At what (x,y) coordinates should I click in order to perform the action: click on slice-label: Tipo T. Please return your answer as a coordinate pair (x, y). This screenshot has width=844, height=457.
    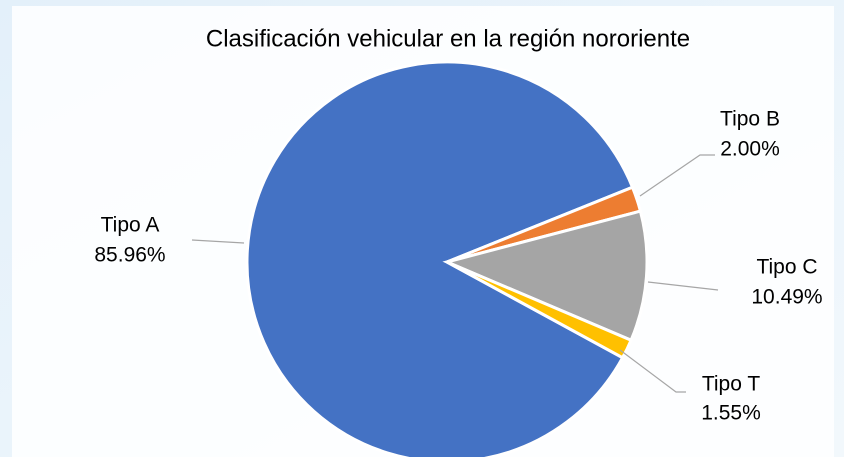
    Looking at the image, I should click on (731, 384).